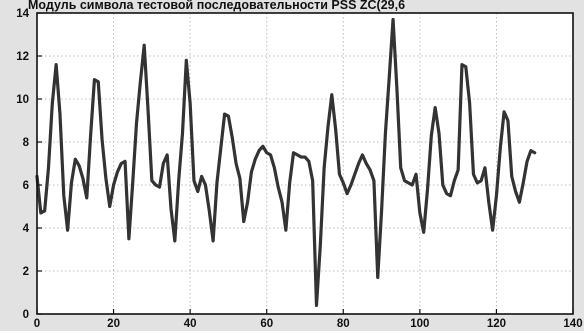 The height and width of the screenshot is (331, 584). What do you see at coordinates (266, 324) in the screenshot?
I see `x-tick-label: 60` at bounding box center [266, 324].